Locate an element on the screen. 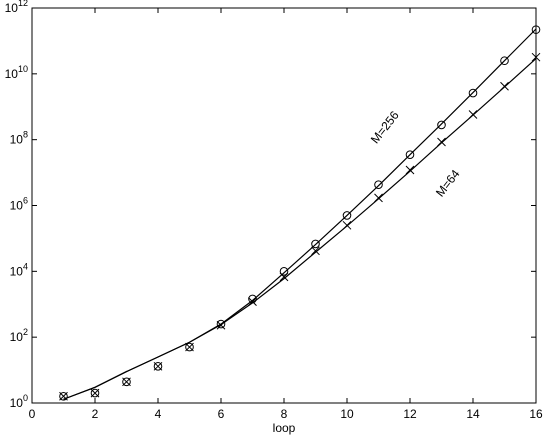 The image size is (545, 436). y-tick-label: 10⁰ is located at coordinates (19, 401).